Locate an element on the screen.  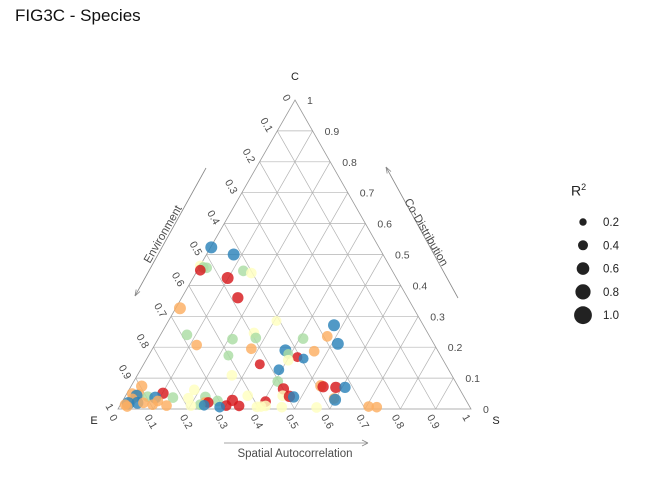
tick-label-left: 0.9 is located at coordinates (125, 372).